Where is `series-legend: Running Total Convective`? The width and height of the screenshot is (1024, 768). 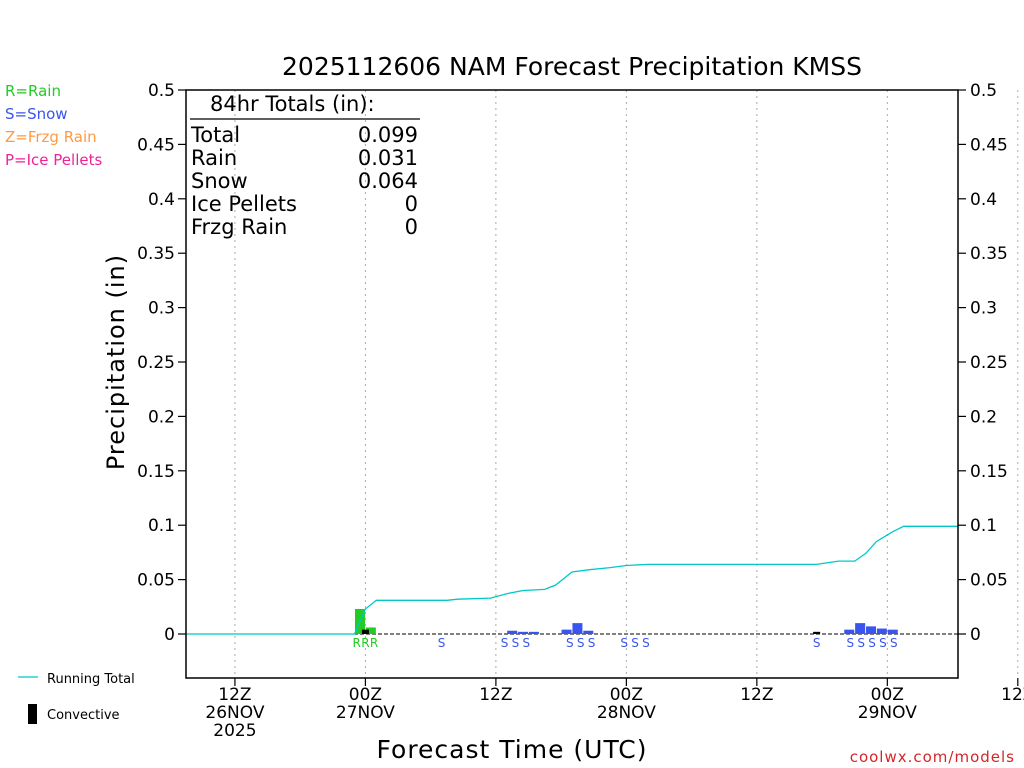 series-legend: Running Total Convective is located at coordinates (76, 698).